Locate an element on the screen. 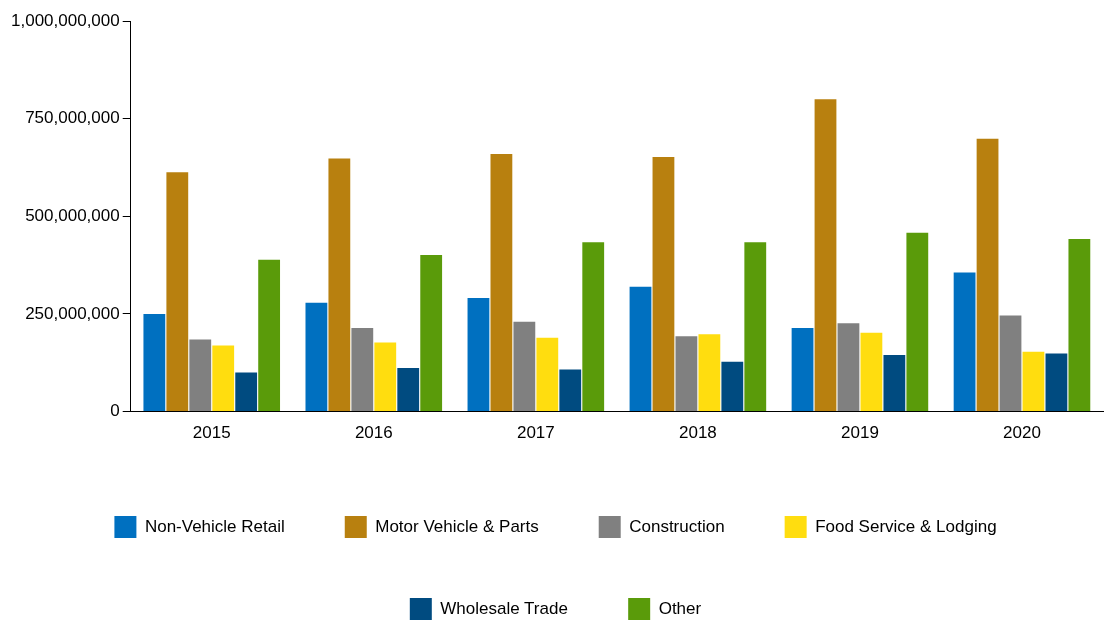  legend-label: Non-Vehicle Retail is located at coordinates (214, 526).